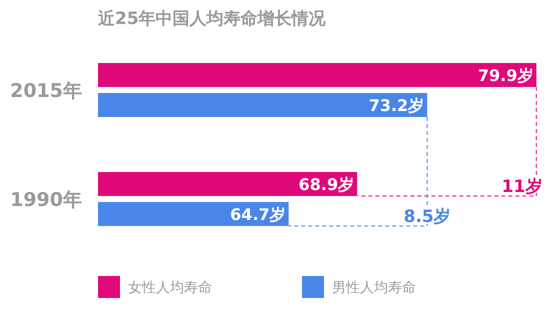  I want to click on legend-label: 男性人均寿命, so click(374, 288).